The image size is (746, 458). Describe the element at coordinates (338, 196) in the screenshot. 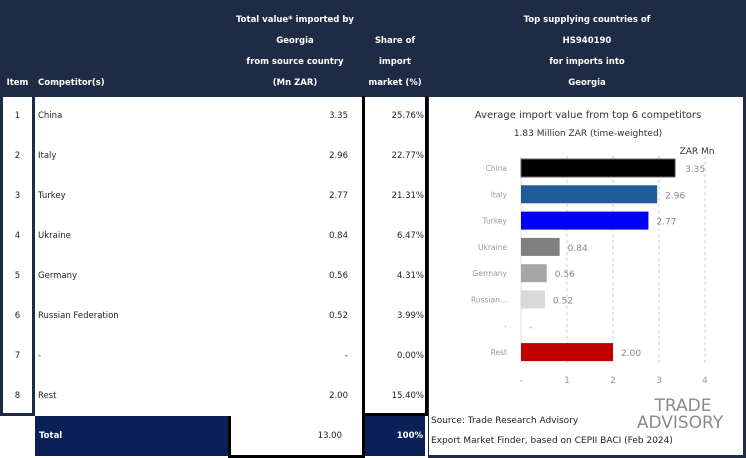

I see `row-value: 2.77` at that location.